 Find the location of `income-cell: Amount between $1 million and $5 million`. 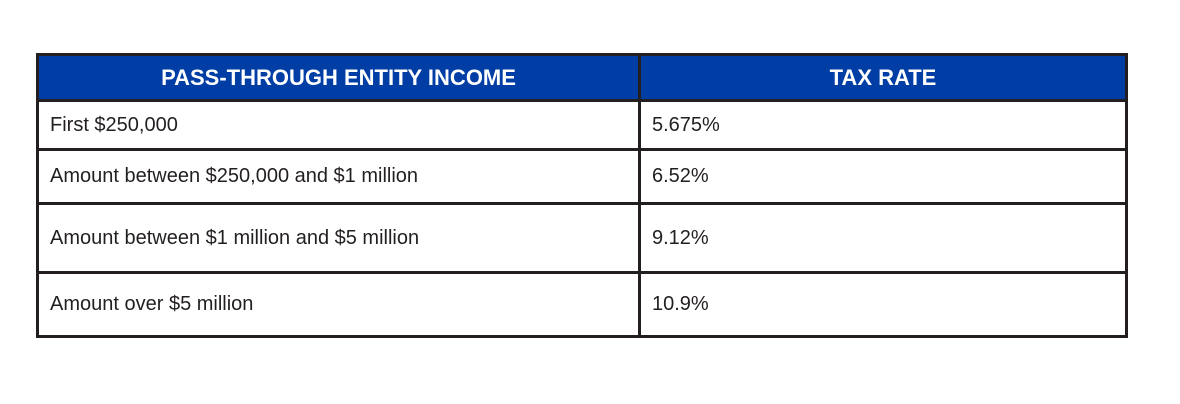

income-cell: Amount between $1 million and $5 million is located at coordinates (338, 238).